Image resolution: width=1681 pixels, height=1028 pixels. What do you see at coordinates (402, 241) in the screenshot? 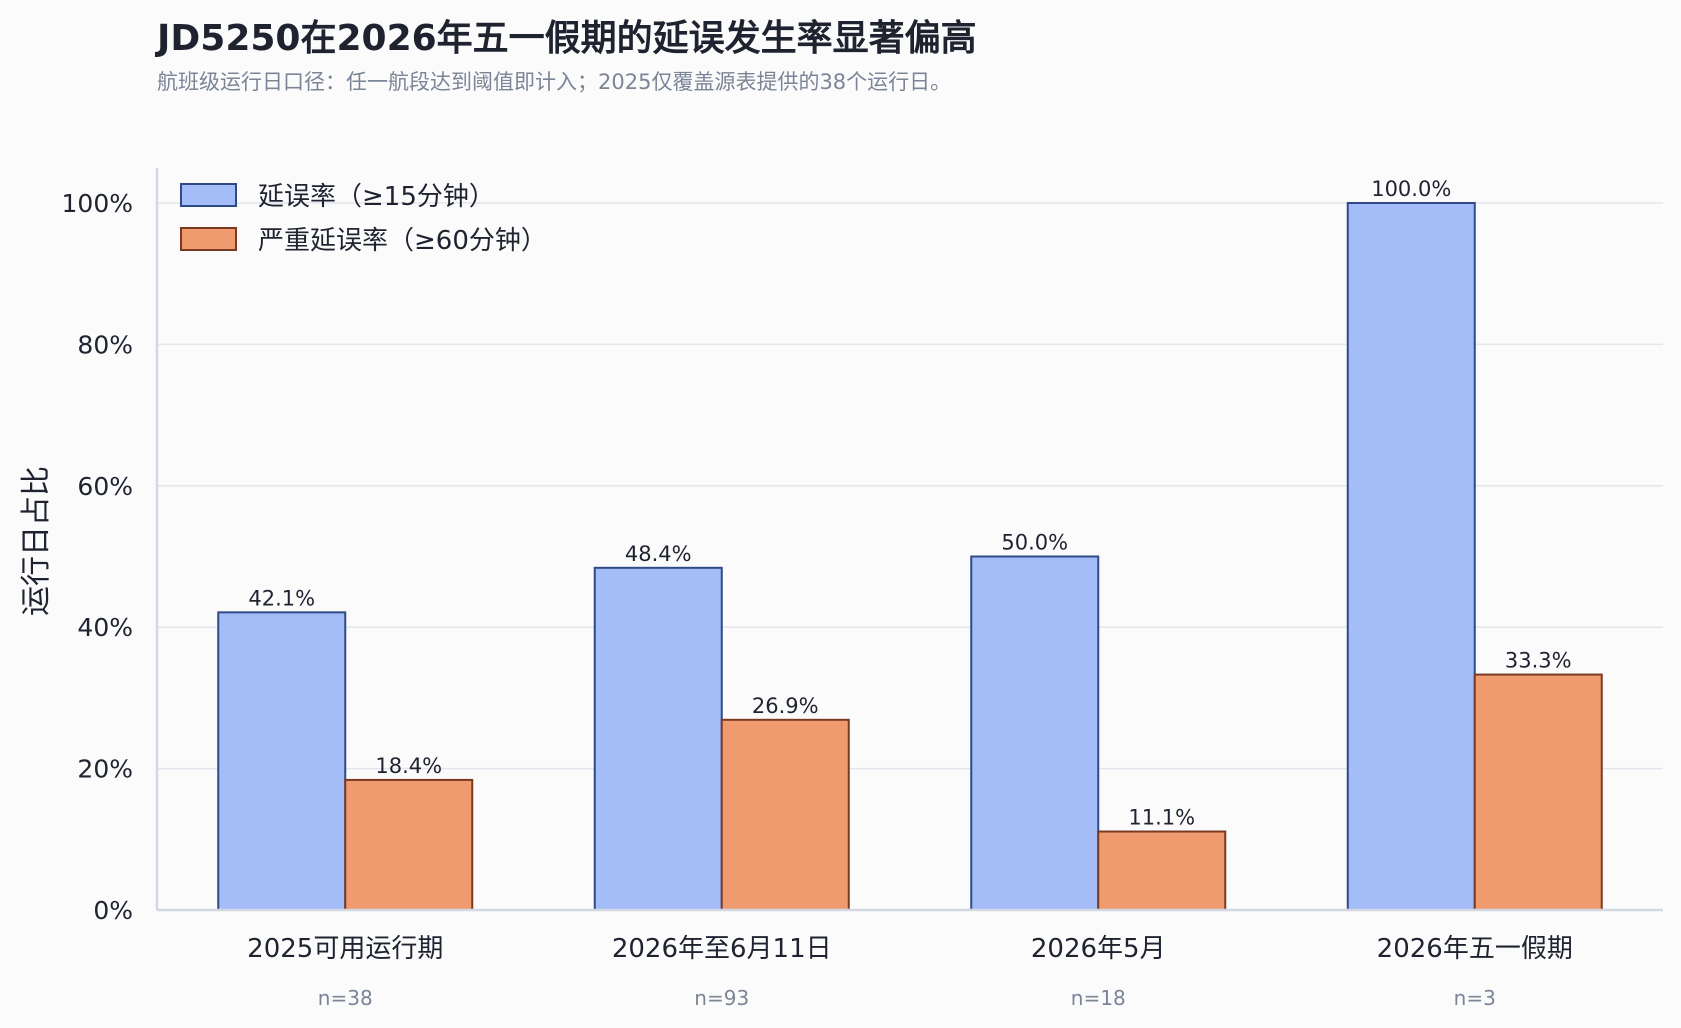
I see `legend-label: 严重延误率（≥60分钟）` at bounding box center [402, 241].